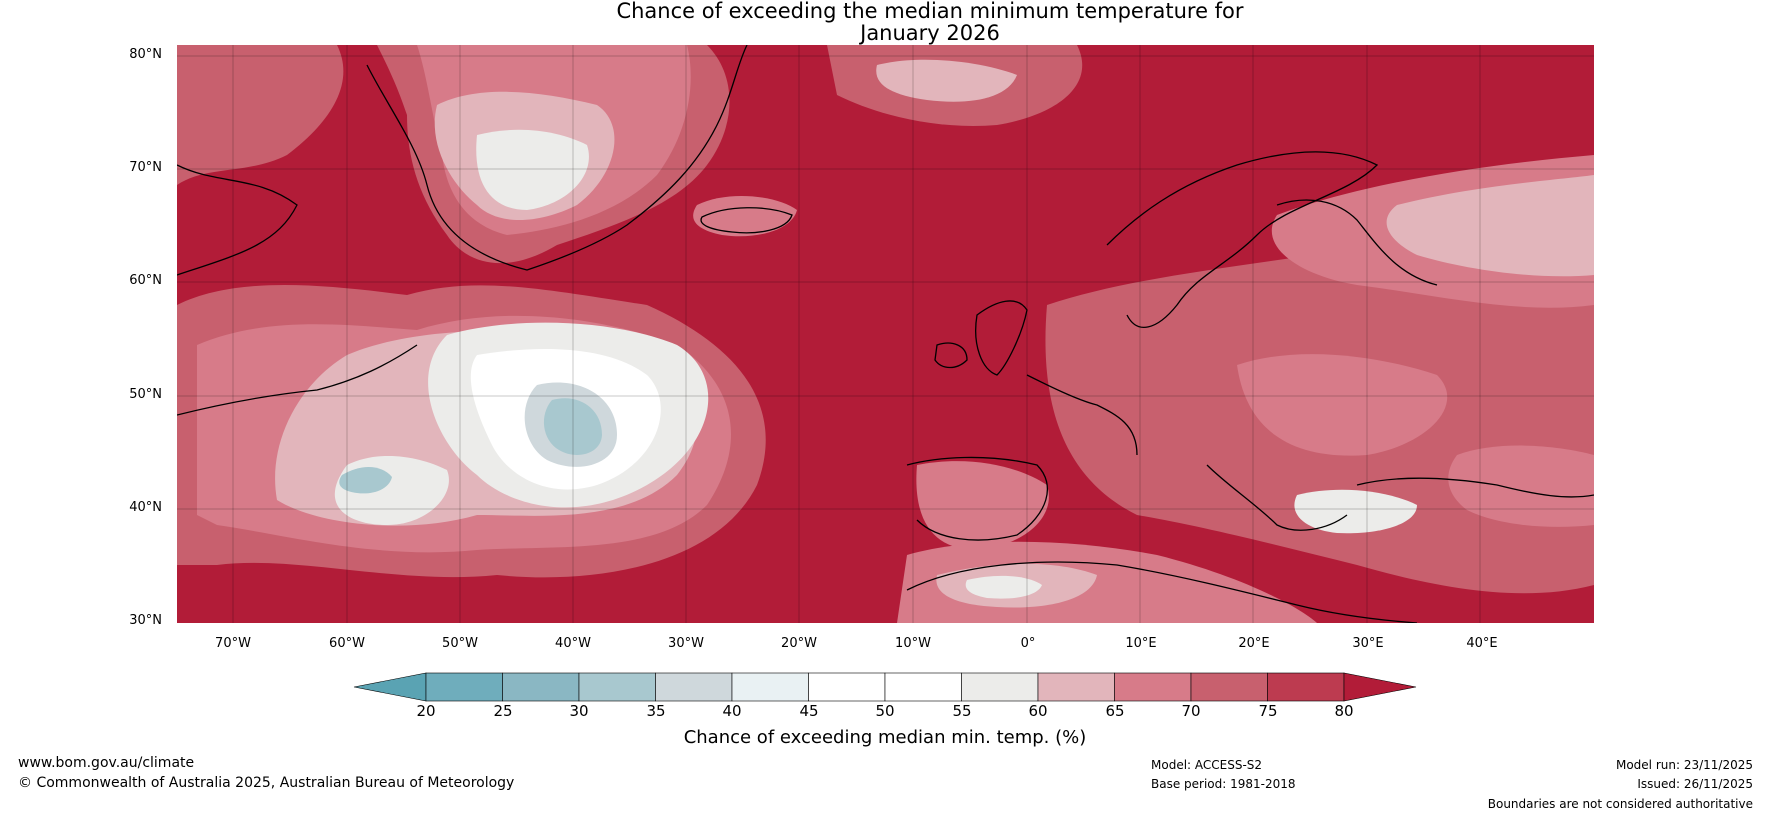 The height and width of the screenshot is (816, 1770). I want to click on colorbar-tick-50: 50, so click(885, 711).